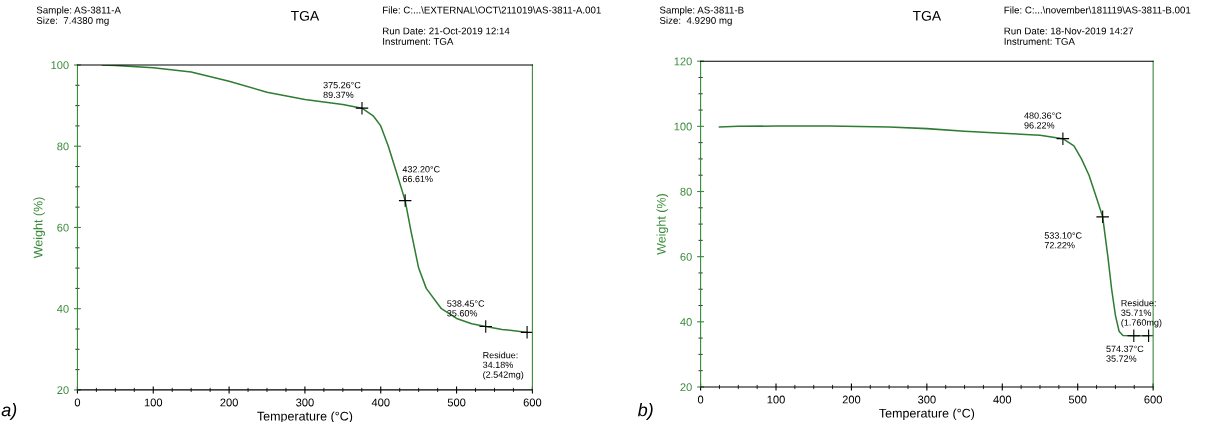 The image size is (1210, 422). I want to click on text: a), so click(9, 411).